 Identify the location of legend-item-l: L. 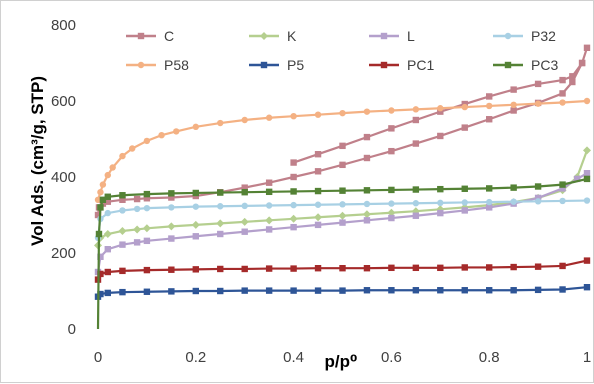
(392, 36).